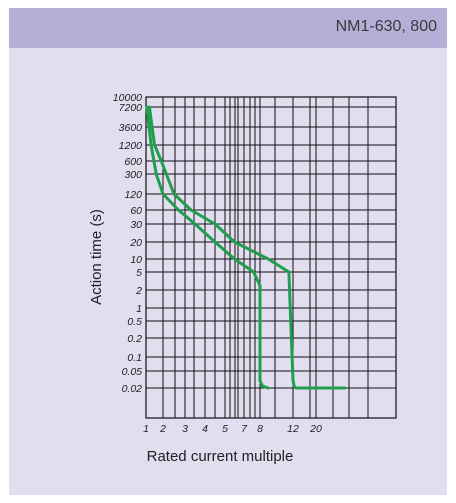  What do you see at coordinates (260, 429) in the screenshot?
I see `x-tick-label: 8` at bounding box center [260, 429].